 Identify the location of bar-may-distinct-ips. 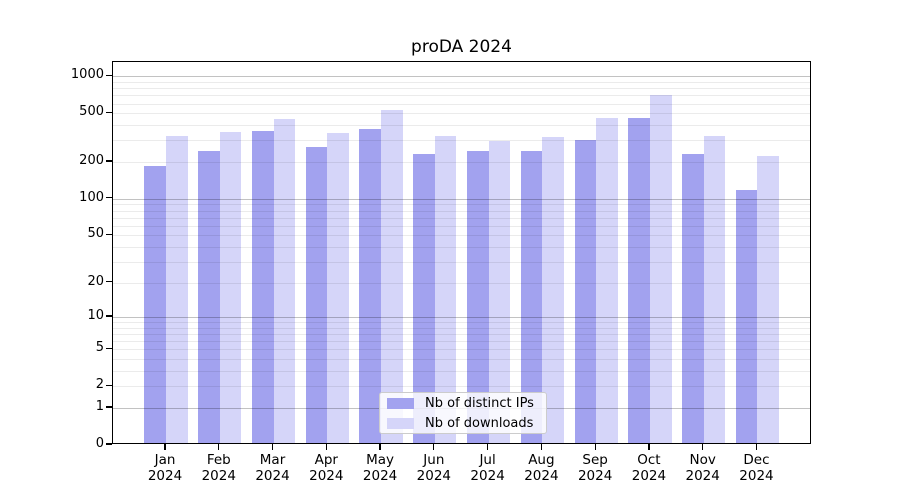
(370, 286).